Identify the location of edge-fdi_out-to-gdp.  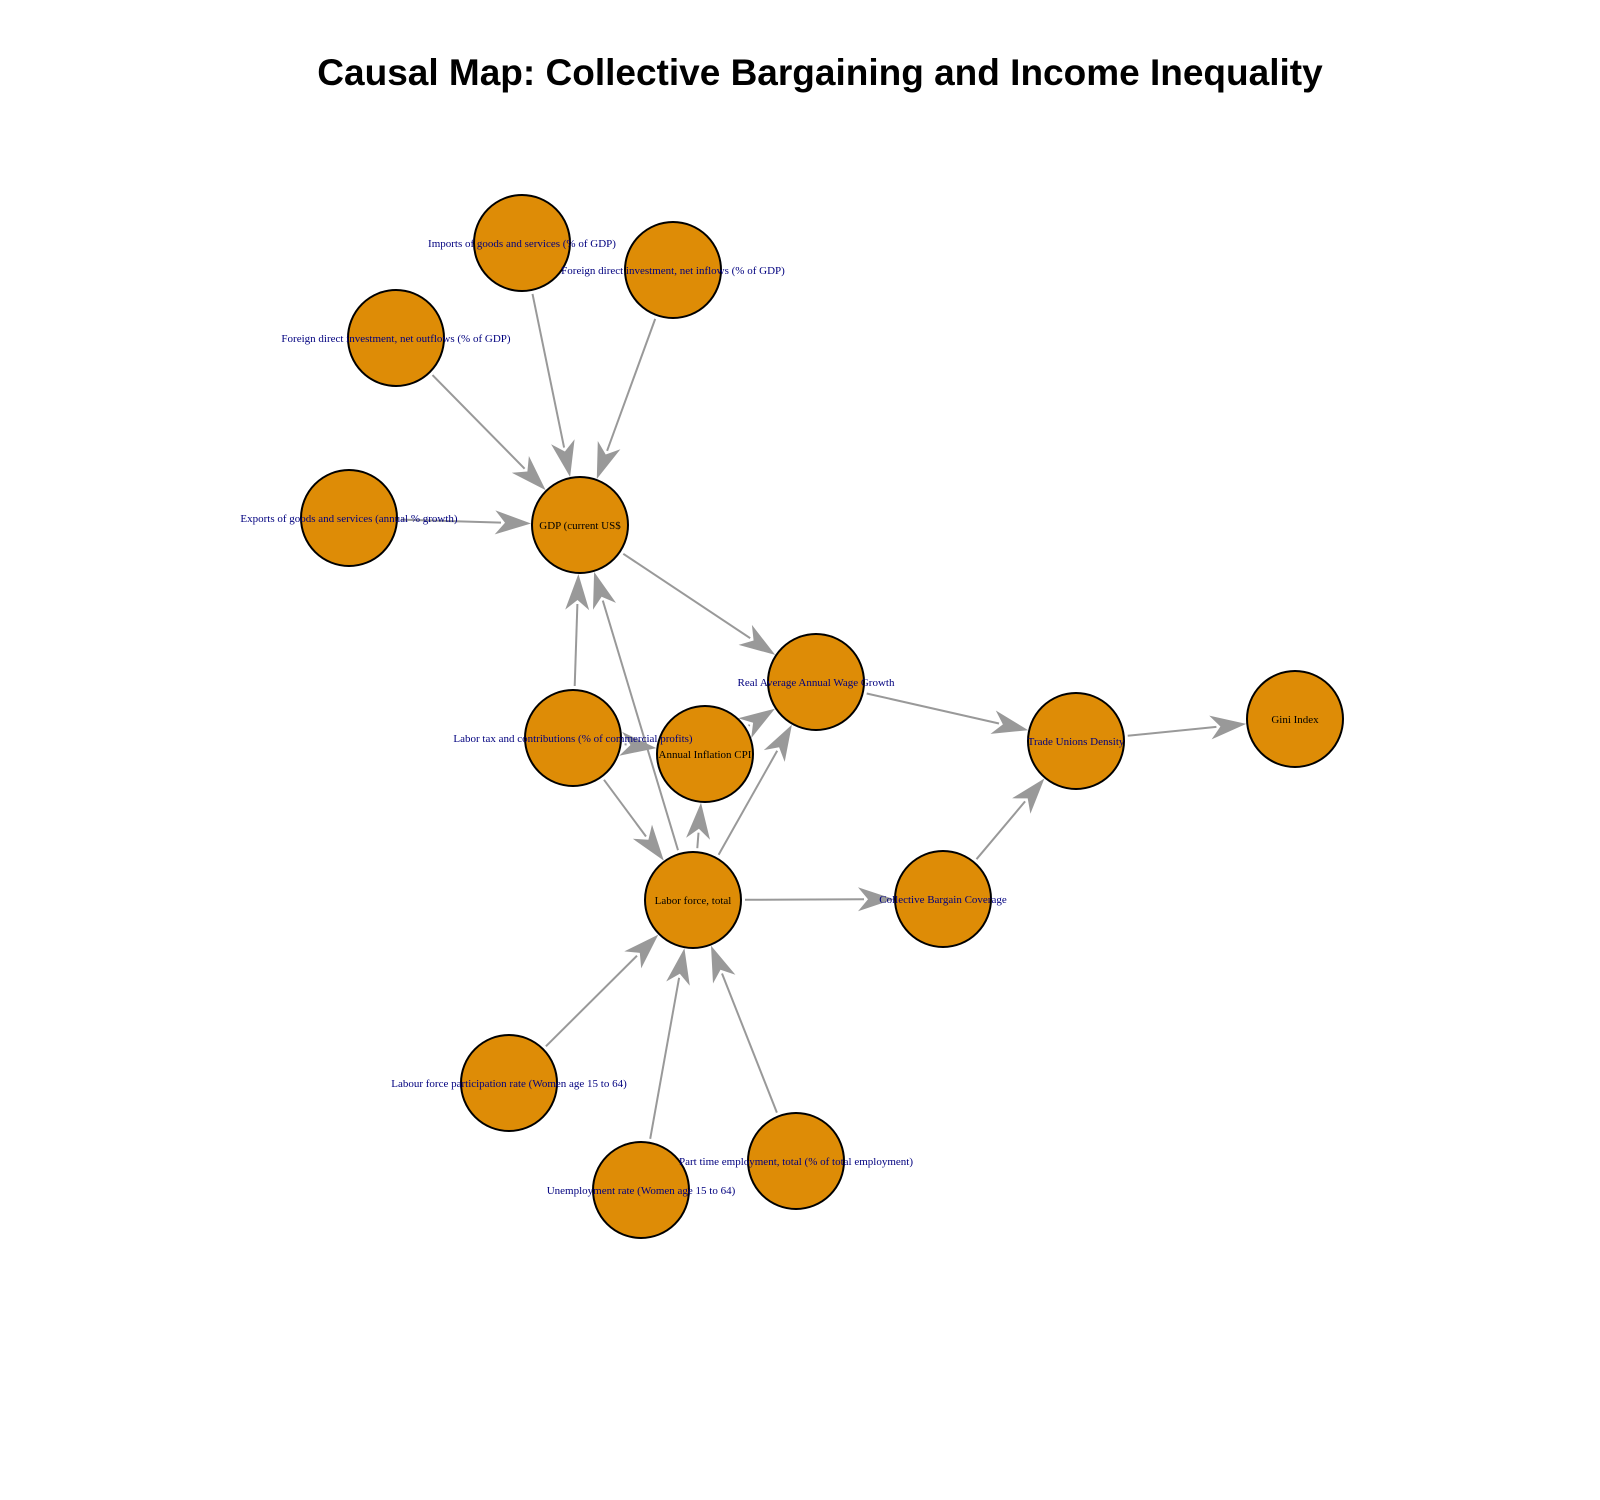
(488, 432).